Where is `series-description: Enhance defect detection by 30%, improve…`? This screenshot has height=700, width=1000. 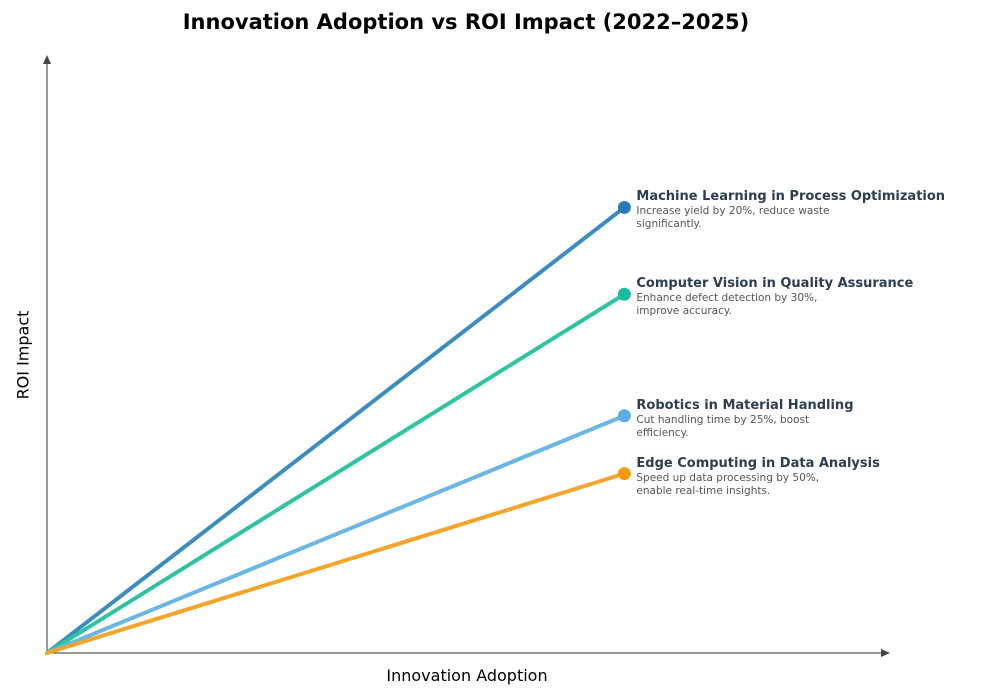 series-description: Enhance defect detection by 30%, improve… is located at coordinates (727, 305).